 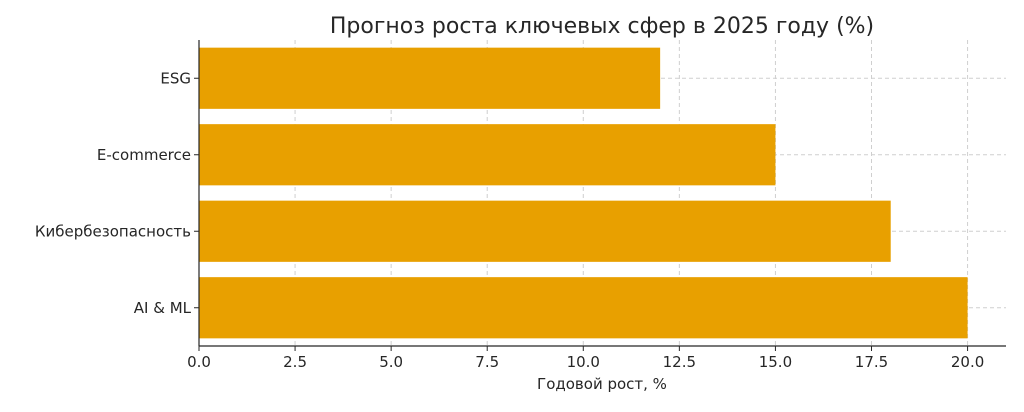 I want to click on x-tick-label: 12.5, so click(x=679, y=362).